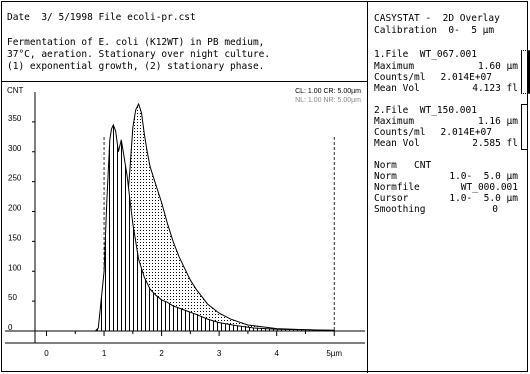 This screenshot has width=530, height=374. I want to click on file1-meanvol-label: Mean Vol, so click(397, 88).